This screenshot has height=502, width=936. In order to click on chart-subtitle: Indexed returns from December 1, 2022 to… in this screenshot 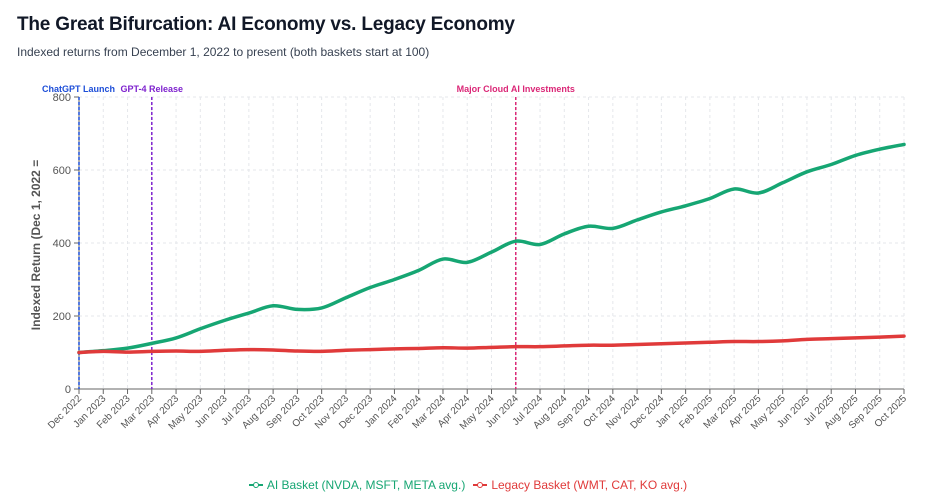, I will do `click(223, 52)`.